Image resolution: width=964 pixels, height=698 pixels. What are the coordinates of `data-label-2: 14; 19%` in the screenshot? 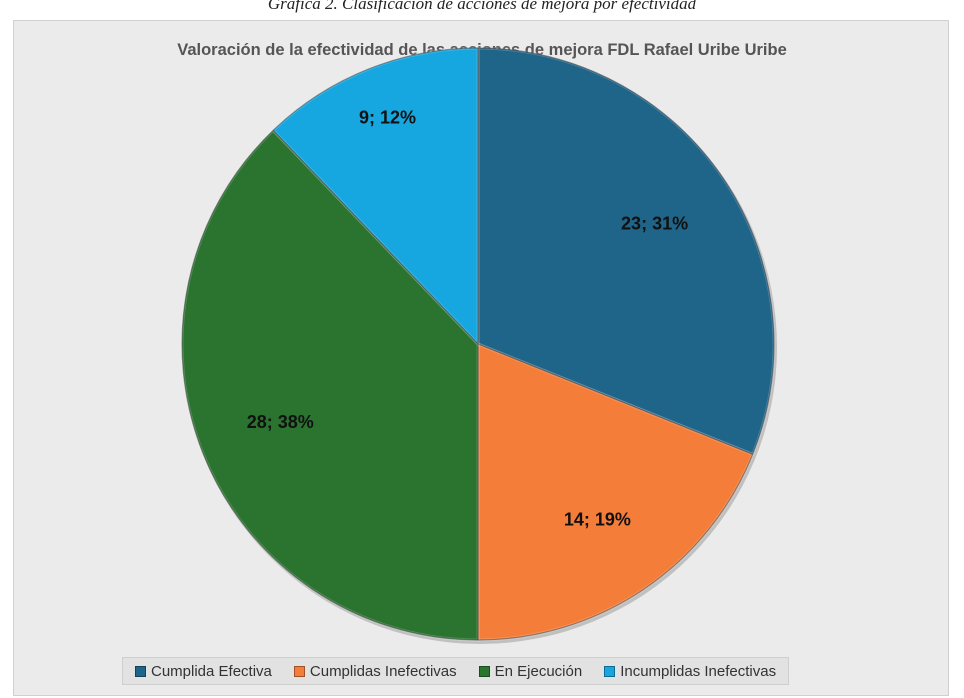 It's located at (597, 519).